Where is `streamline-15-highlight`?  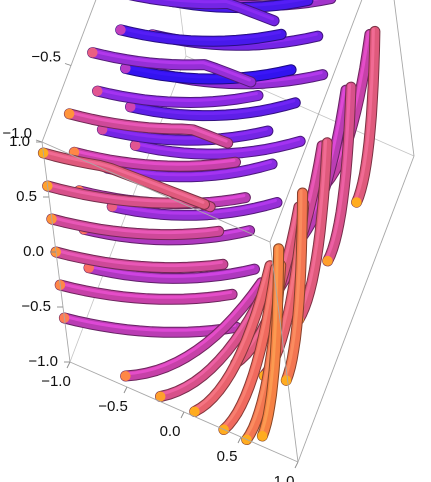
streamline-15-highlight is located at coordinates (170, 65).